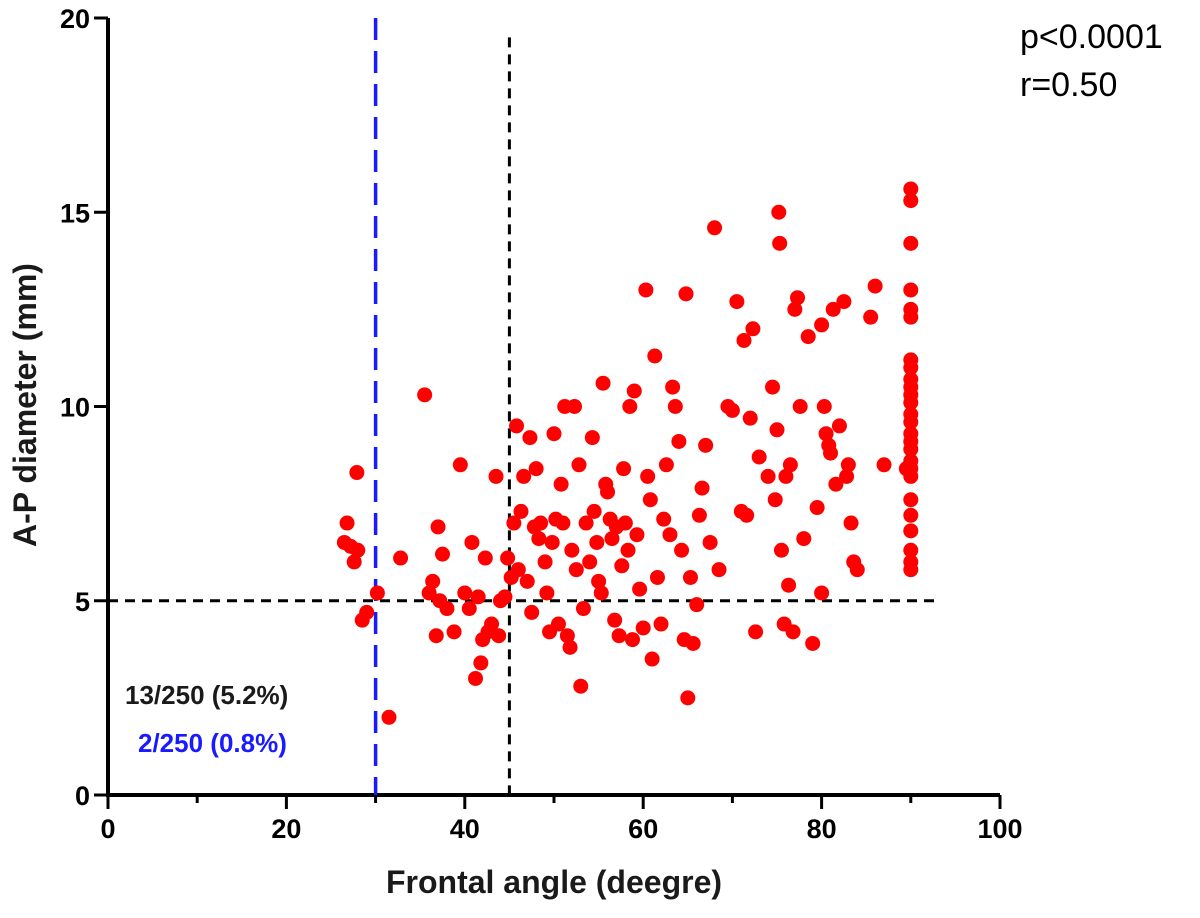 The image size is (1200, 918). Describe the element at coordinates (25, 405) in the screenshot. I see `y-axis-title: A-P diameter (mm)` at that location.